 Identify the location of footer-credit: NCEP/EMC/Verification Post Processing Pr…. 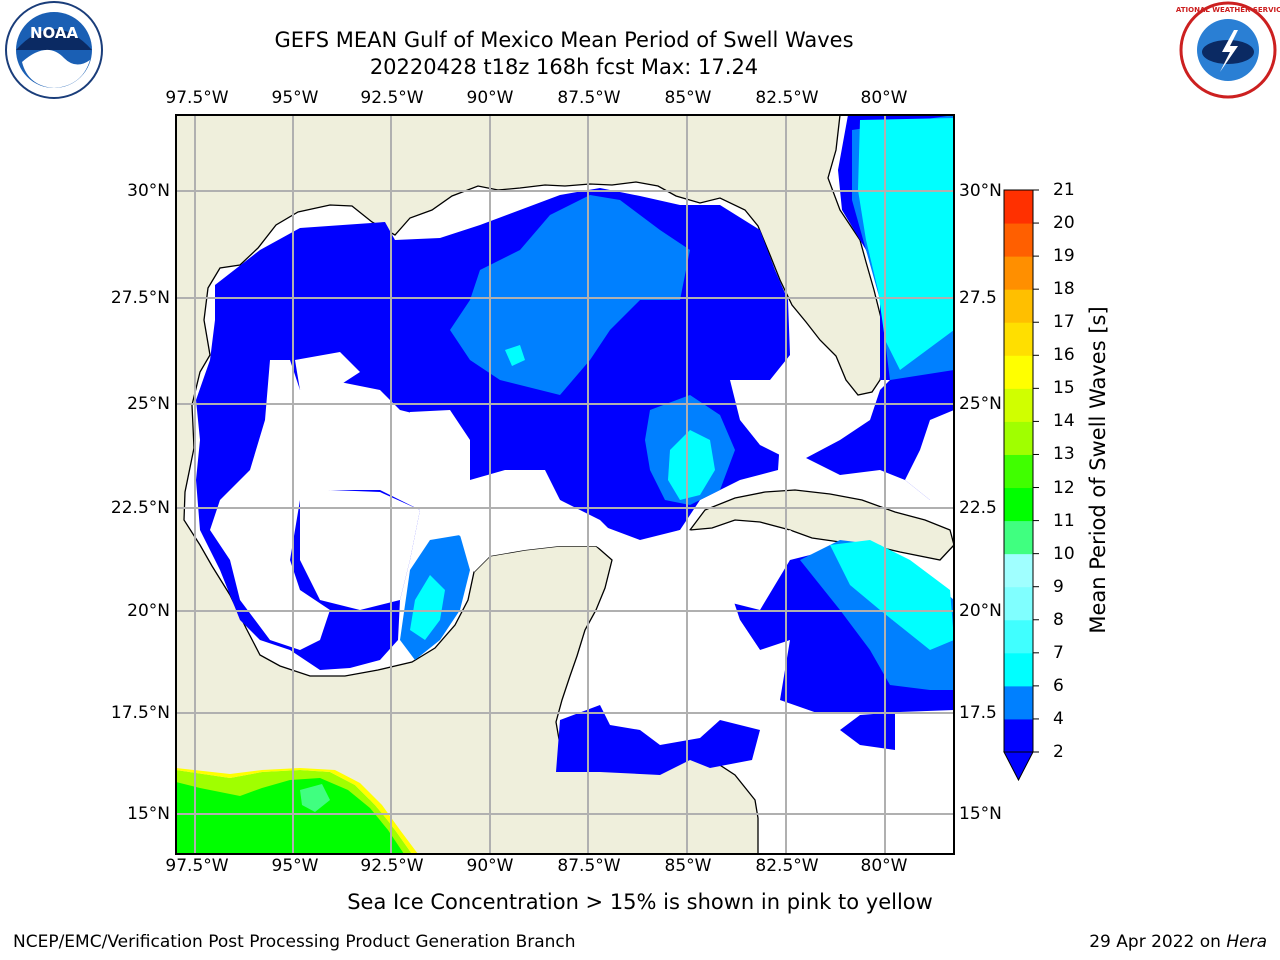
(294, 942).